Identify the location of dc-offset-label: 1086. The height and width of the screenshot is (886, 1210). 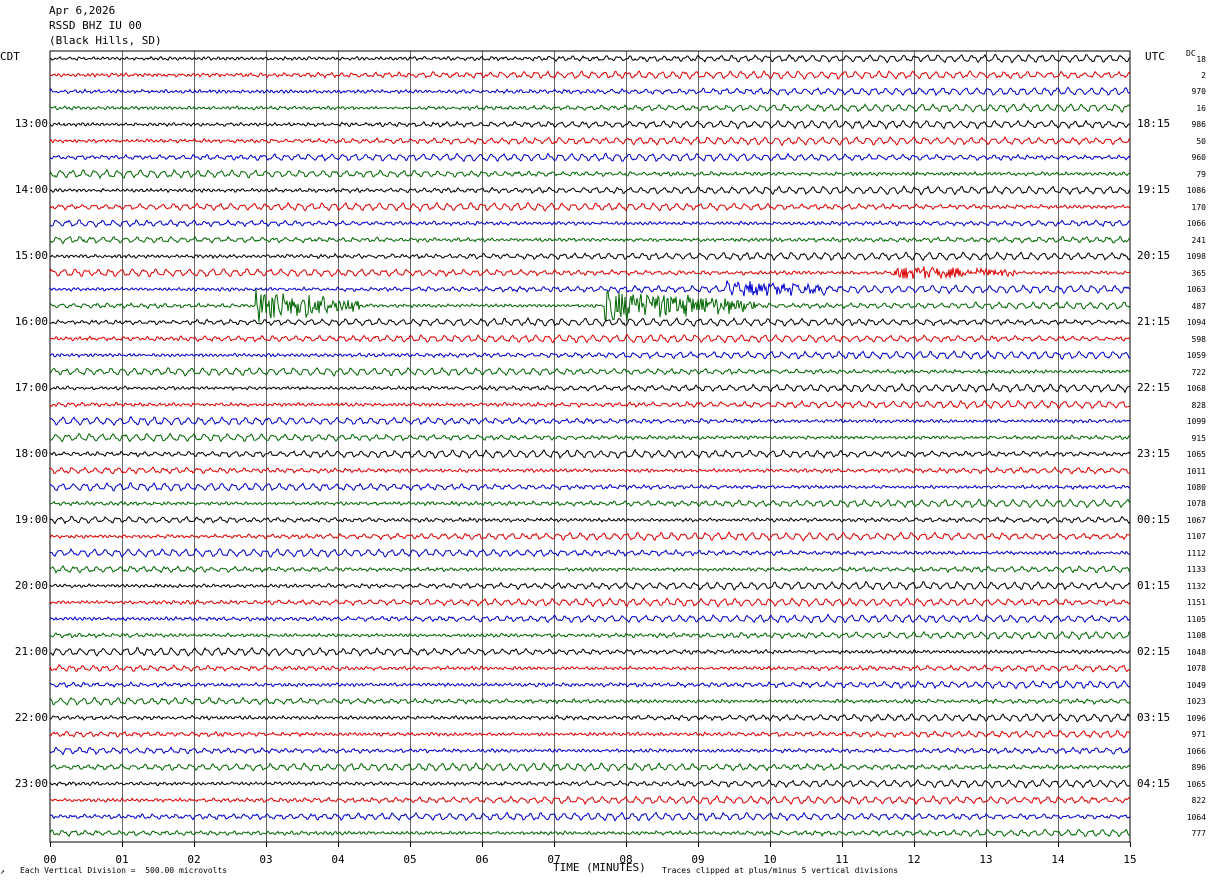
(1196, 191).